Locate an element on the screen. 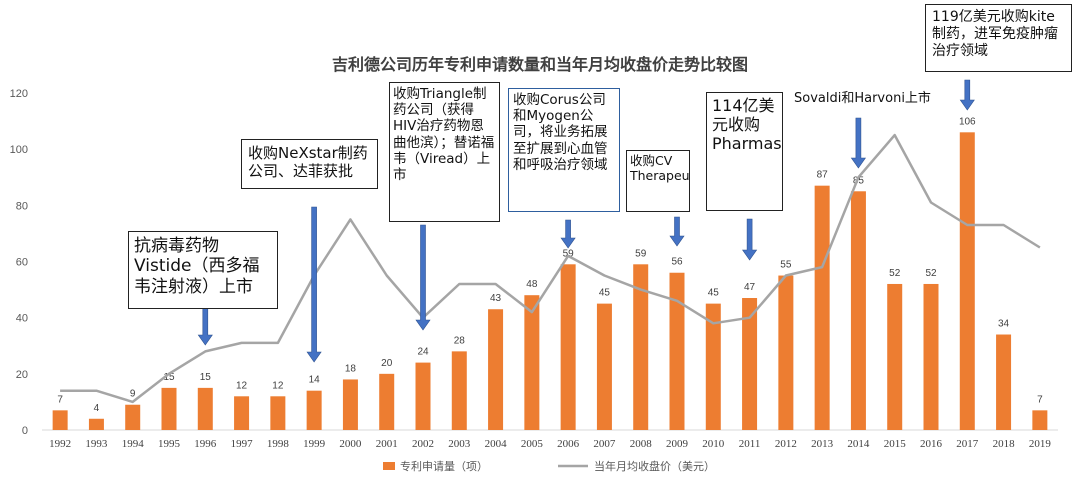 Image resolution: width=1077 pixels, height=483 pixels. bar-data-label: 20 is located at coordinates (387, 363).